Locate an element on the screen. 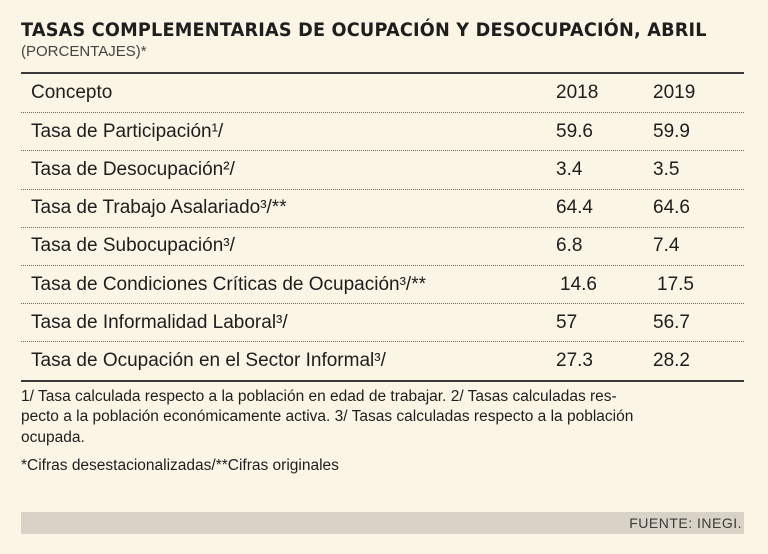  source-text: FUENTE: INEGI. is located at coordinates (685, 523).